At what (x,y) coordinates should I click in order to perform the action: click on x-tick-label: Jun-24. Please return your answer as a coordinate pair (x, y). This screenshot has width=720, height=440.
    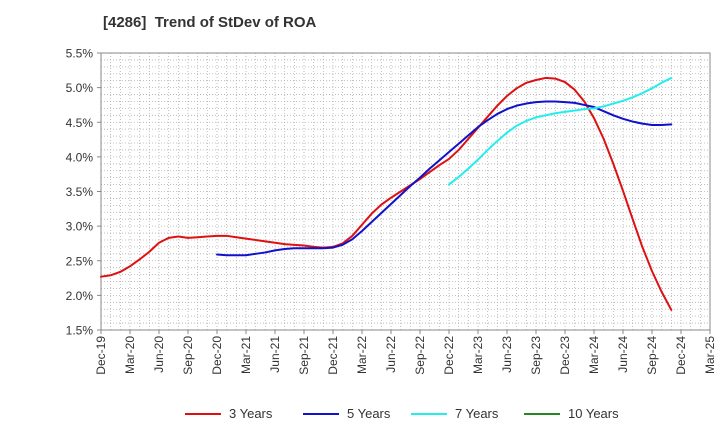
    Looking at the image, I should click on (623, 354).